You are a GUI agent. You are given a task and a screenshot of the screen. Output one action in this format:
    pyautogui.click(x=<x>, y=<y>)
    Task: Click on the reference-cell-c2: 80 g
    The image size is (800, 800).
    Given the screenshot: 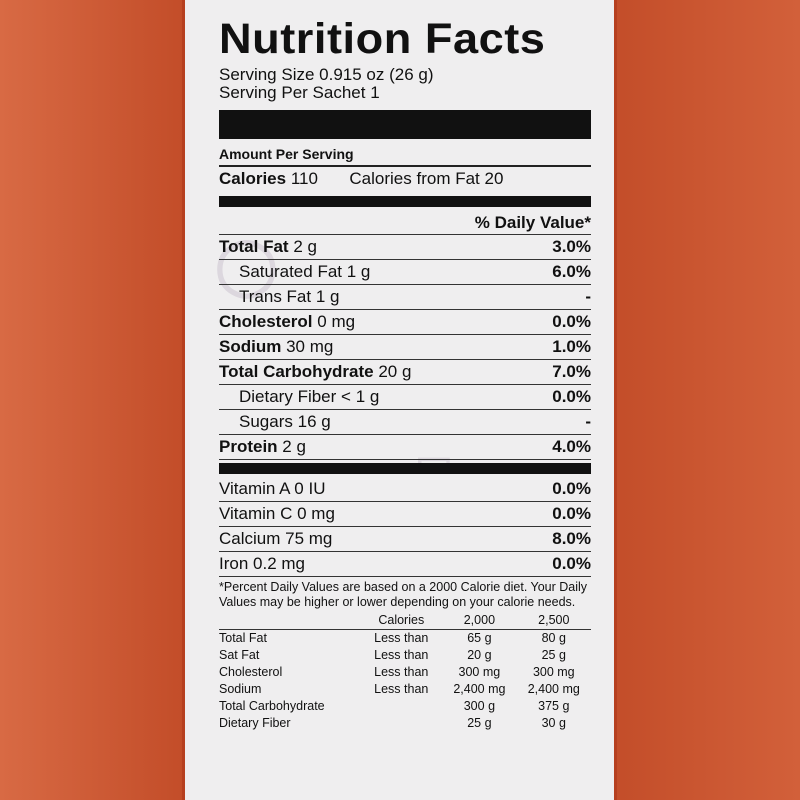 What is the action you would take?
    pyautogui.click(x=553, y=637)
    